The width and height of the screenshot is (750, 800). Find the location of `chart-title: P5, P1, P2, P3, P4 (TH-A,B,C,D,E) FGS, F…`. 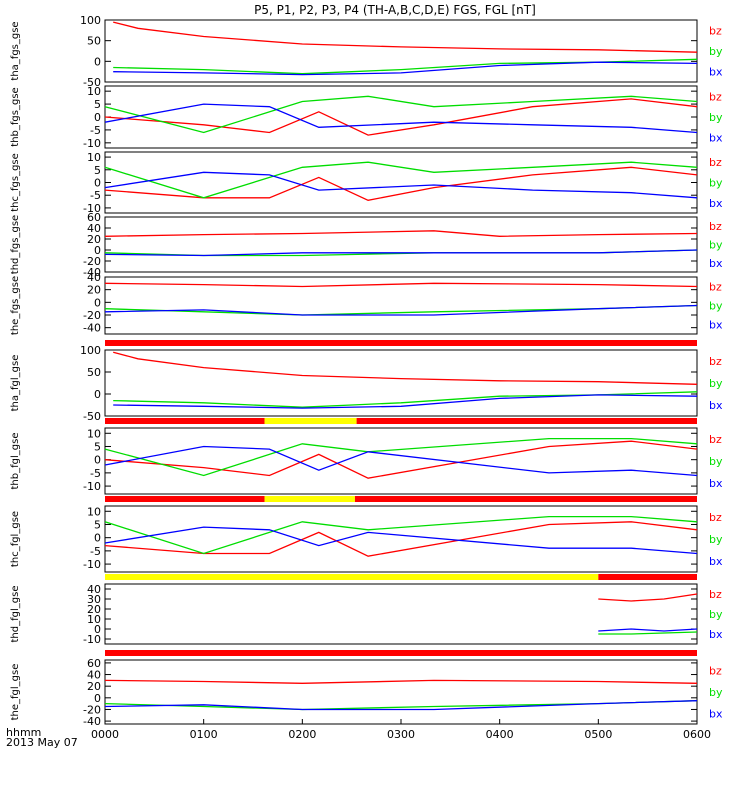

chart-title: P5, P1, P2, P3, P4 (TH-A,B,C,D,E) FGS, F… is located at coordinates (395, 10).